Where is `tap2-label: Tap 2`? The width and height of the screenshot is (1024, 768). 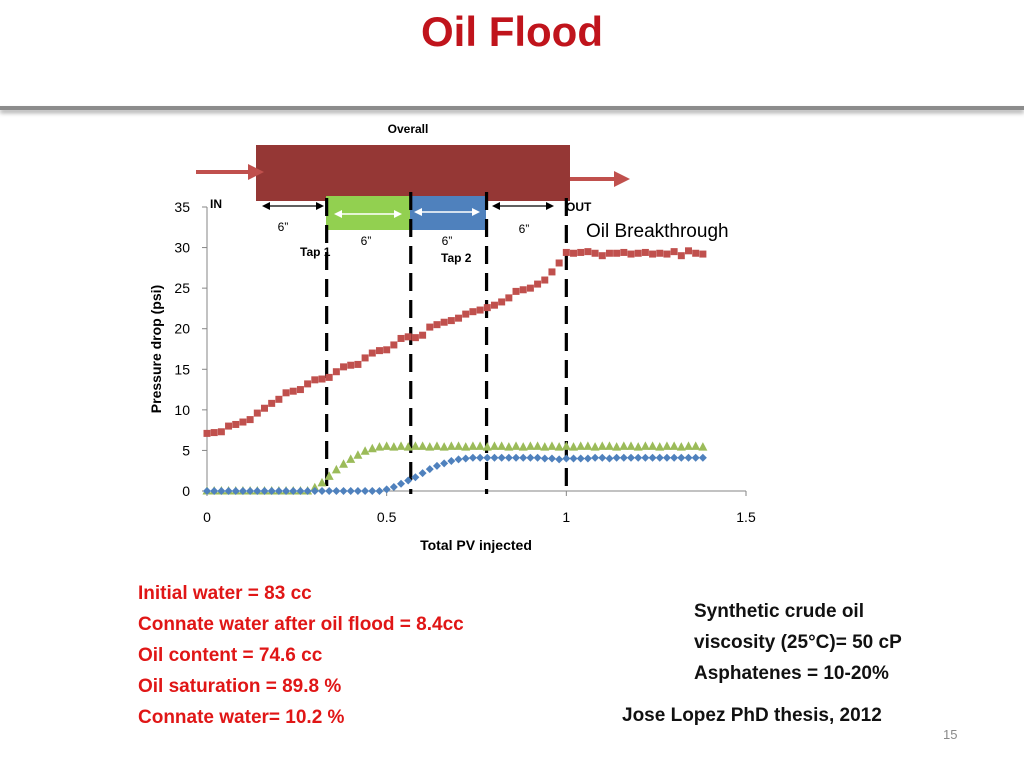 tap2-label: Tap 2 is located at coordinates (456, 258).